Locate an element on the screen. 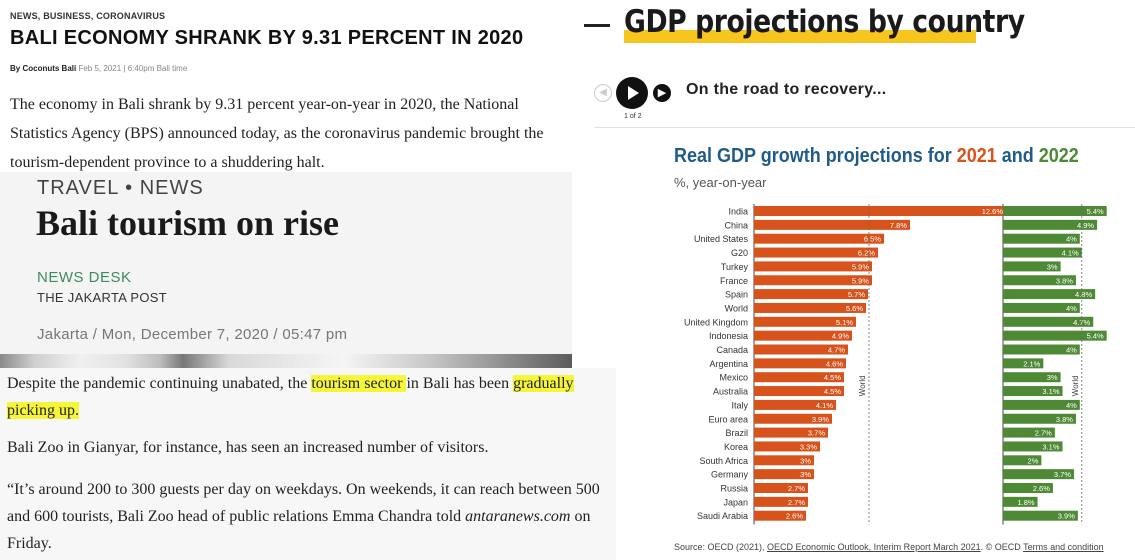 The height and width of the screenshot is (560, 1135). data-label-2021: 12.6% is located at coordinates (993, 211).